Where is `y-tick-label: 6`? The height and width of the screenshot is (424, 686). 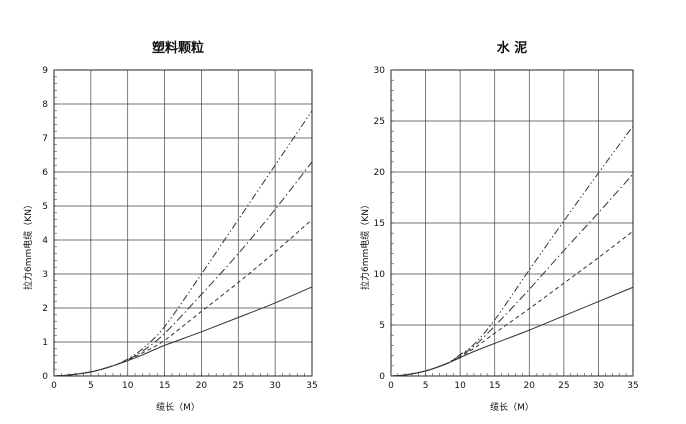 y-tick-label: 6 is located at coordinates (45, 173).